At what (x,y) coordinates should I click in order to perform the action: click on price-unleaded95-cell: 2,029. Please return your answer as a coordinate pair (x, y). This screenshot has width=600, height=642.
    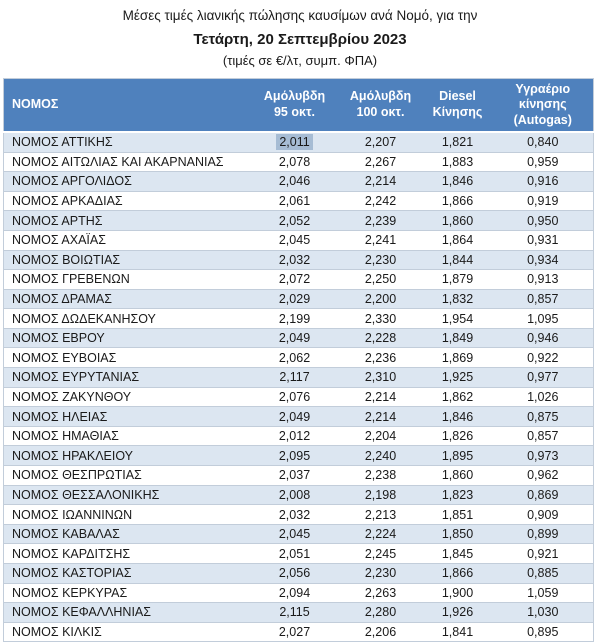
    Looking at the image, I should click on (294, 298).